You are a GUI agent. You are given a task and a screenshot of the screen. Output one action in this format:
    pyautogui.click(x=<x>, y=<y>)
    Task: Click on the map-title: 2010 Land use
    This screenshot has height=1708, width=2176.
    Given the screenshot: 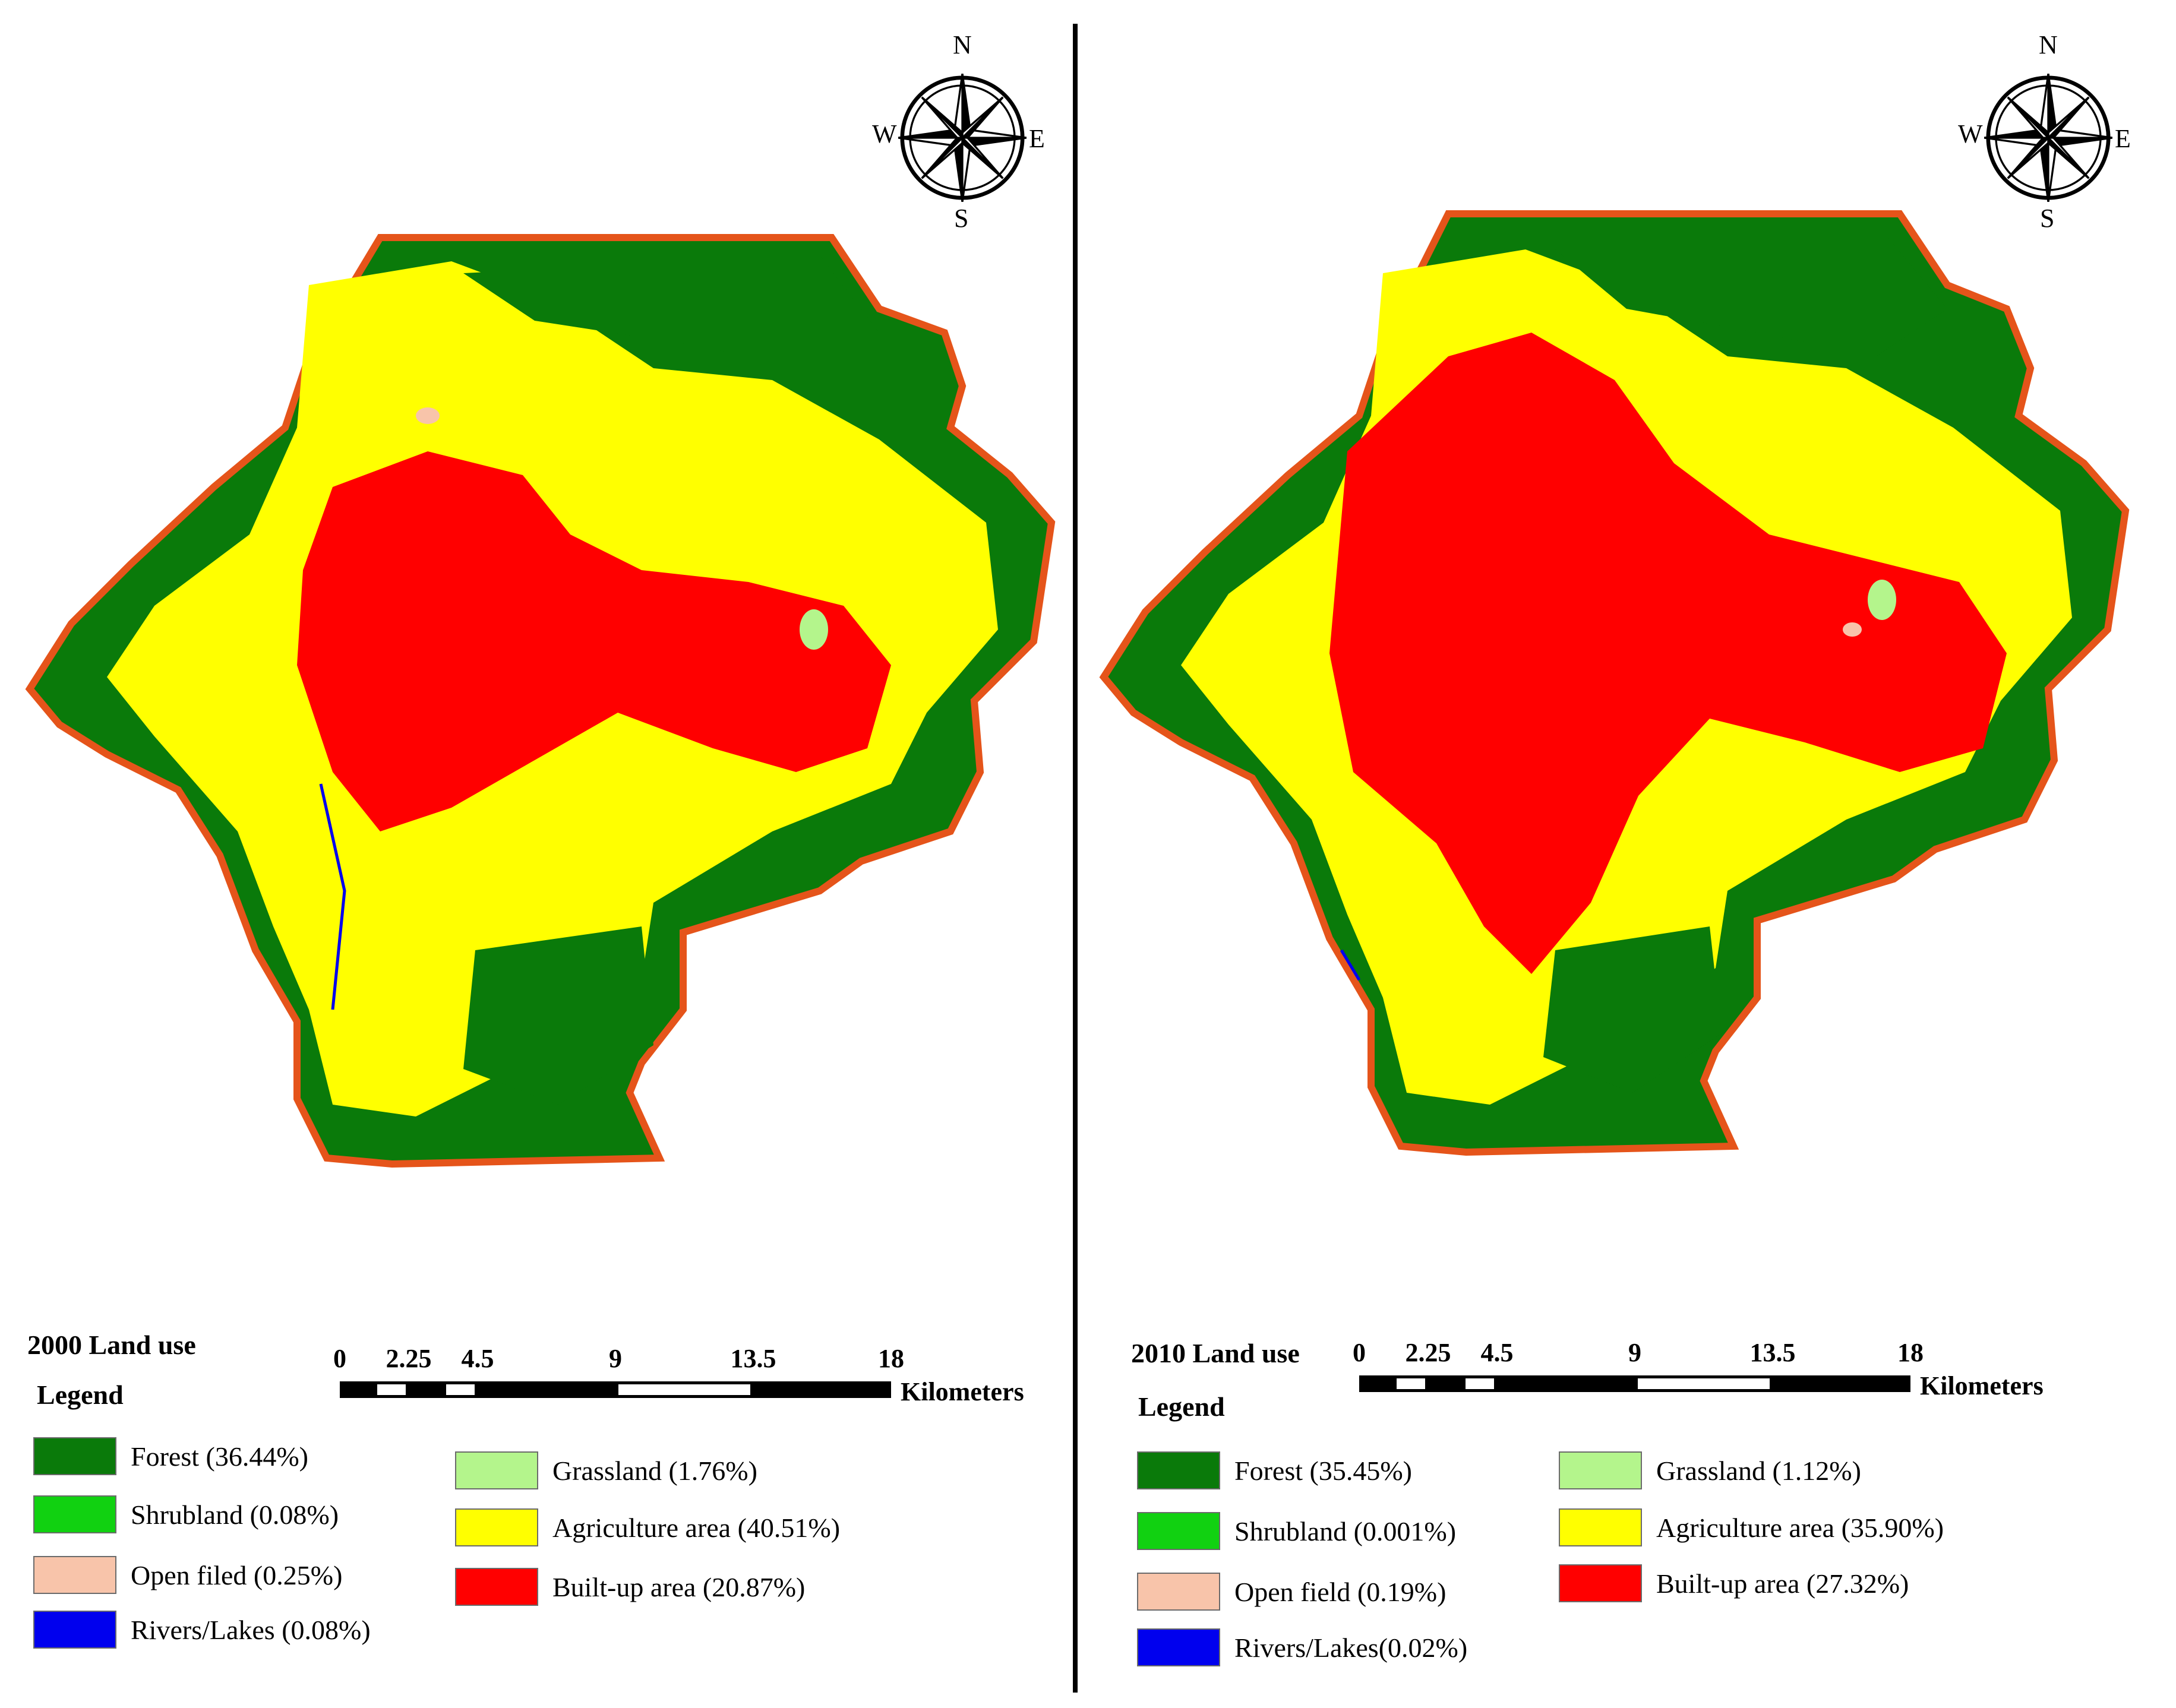 What is the action you would take?
    pyautogui.click(x=1215, y=1353)
    